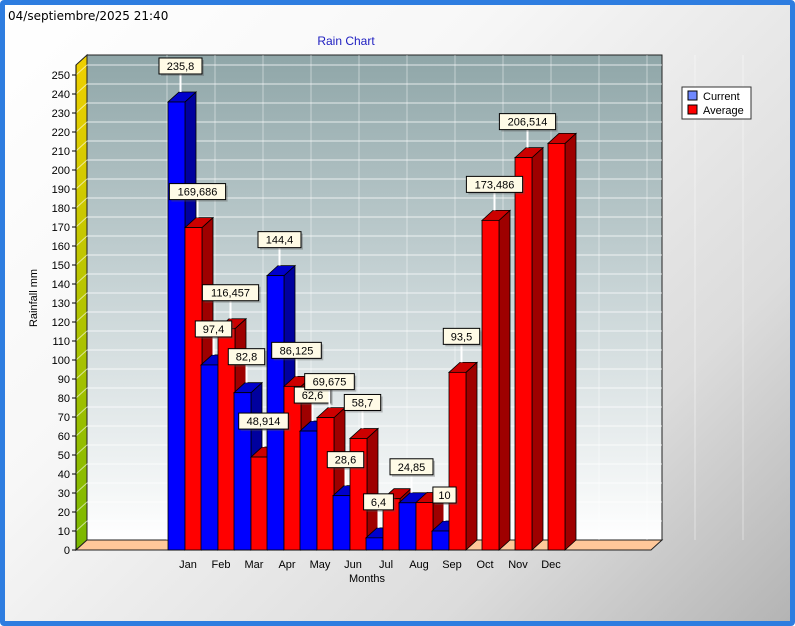 The width and height of the screenshot is (795, 626). What do you see at coordinates (254, 565) in the screenshot?
I see `x-tick-label: Mar` at bounding box center [254, 565].